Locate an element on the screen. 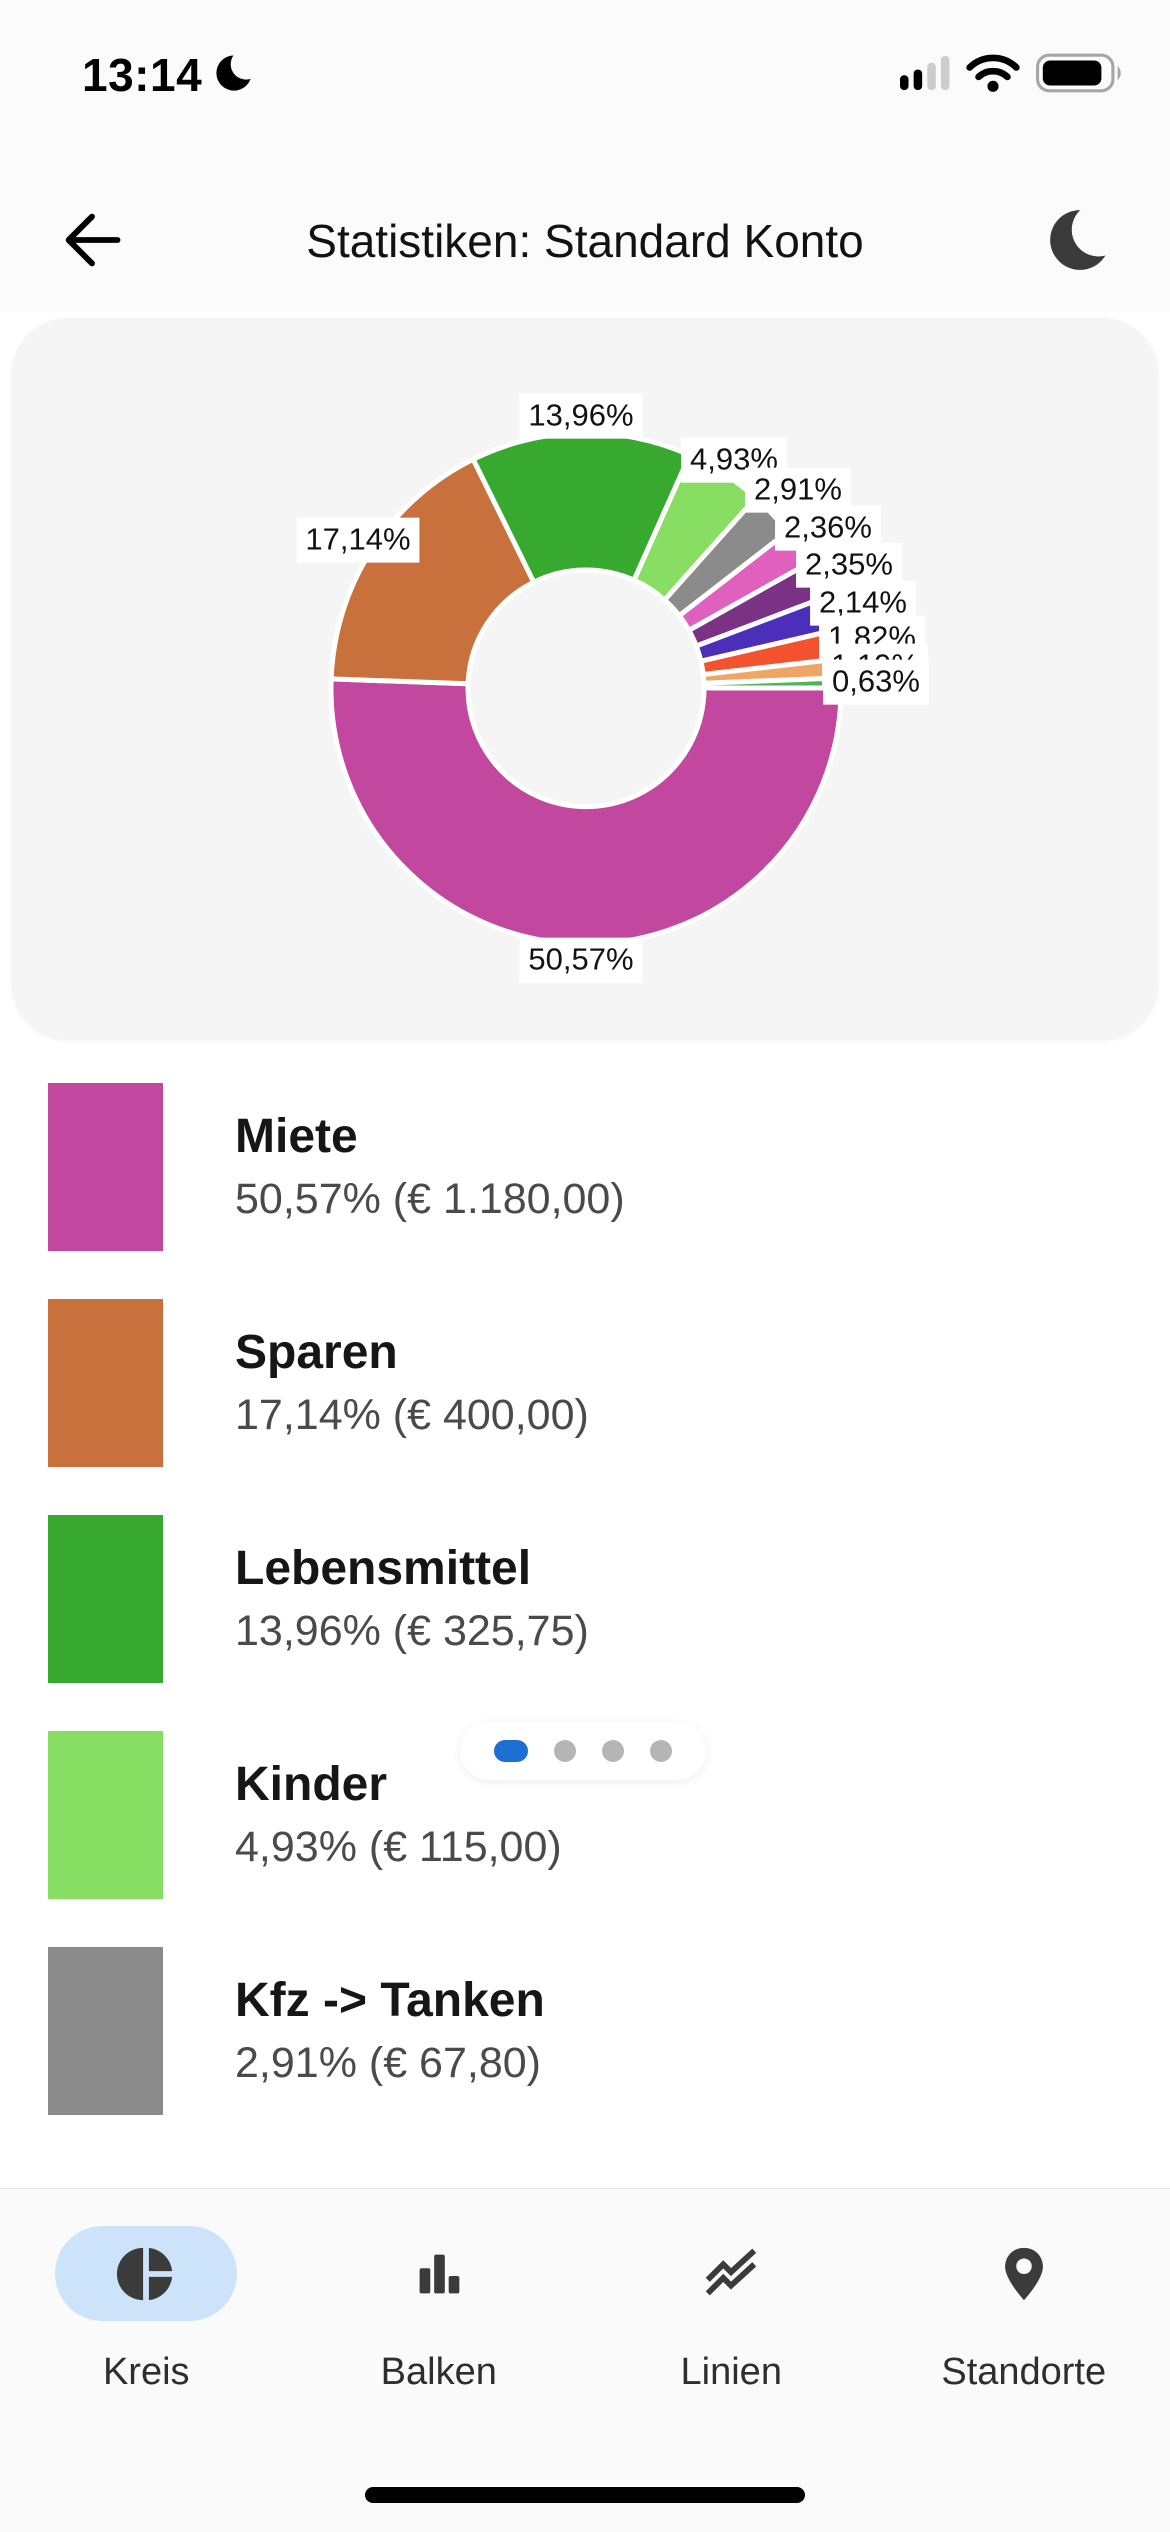  slice-percent-label: 13,96% is located at coordinates (581, 416).